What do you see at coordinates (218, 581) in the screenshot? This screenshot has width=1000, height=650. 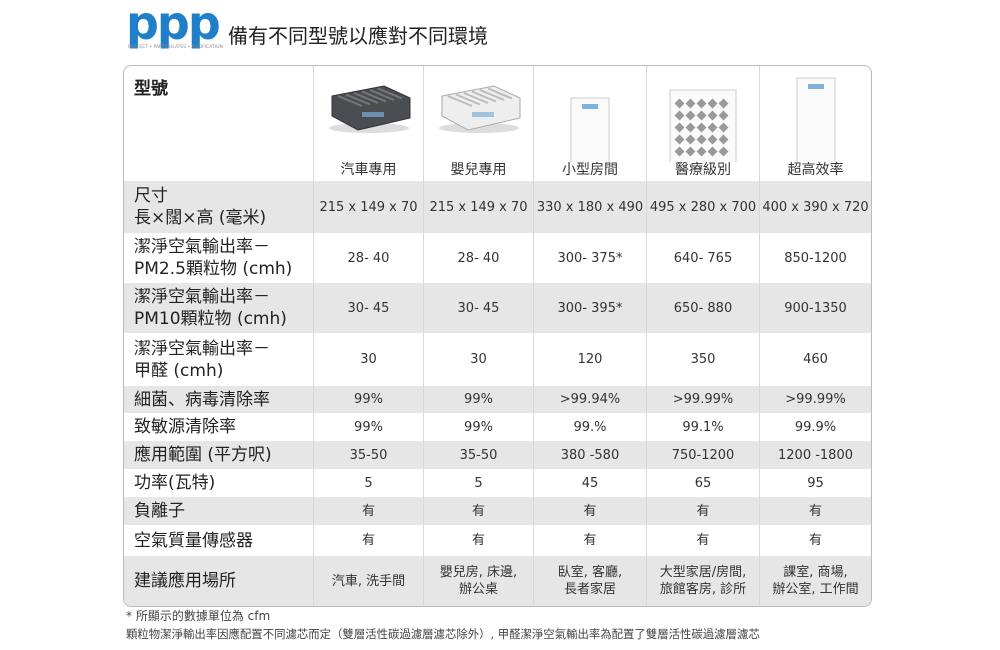 I see `row-label: 建議應用場所` at bounding box center [218, 581].